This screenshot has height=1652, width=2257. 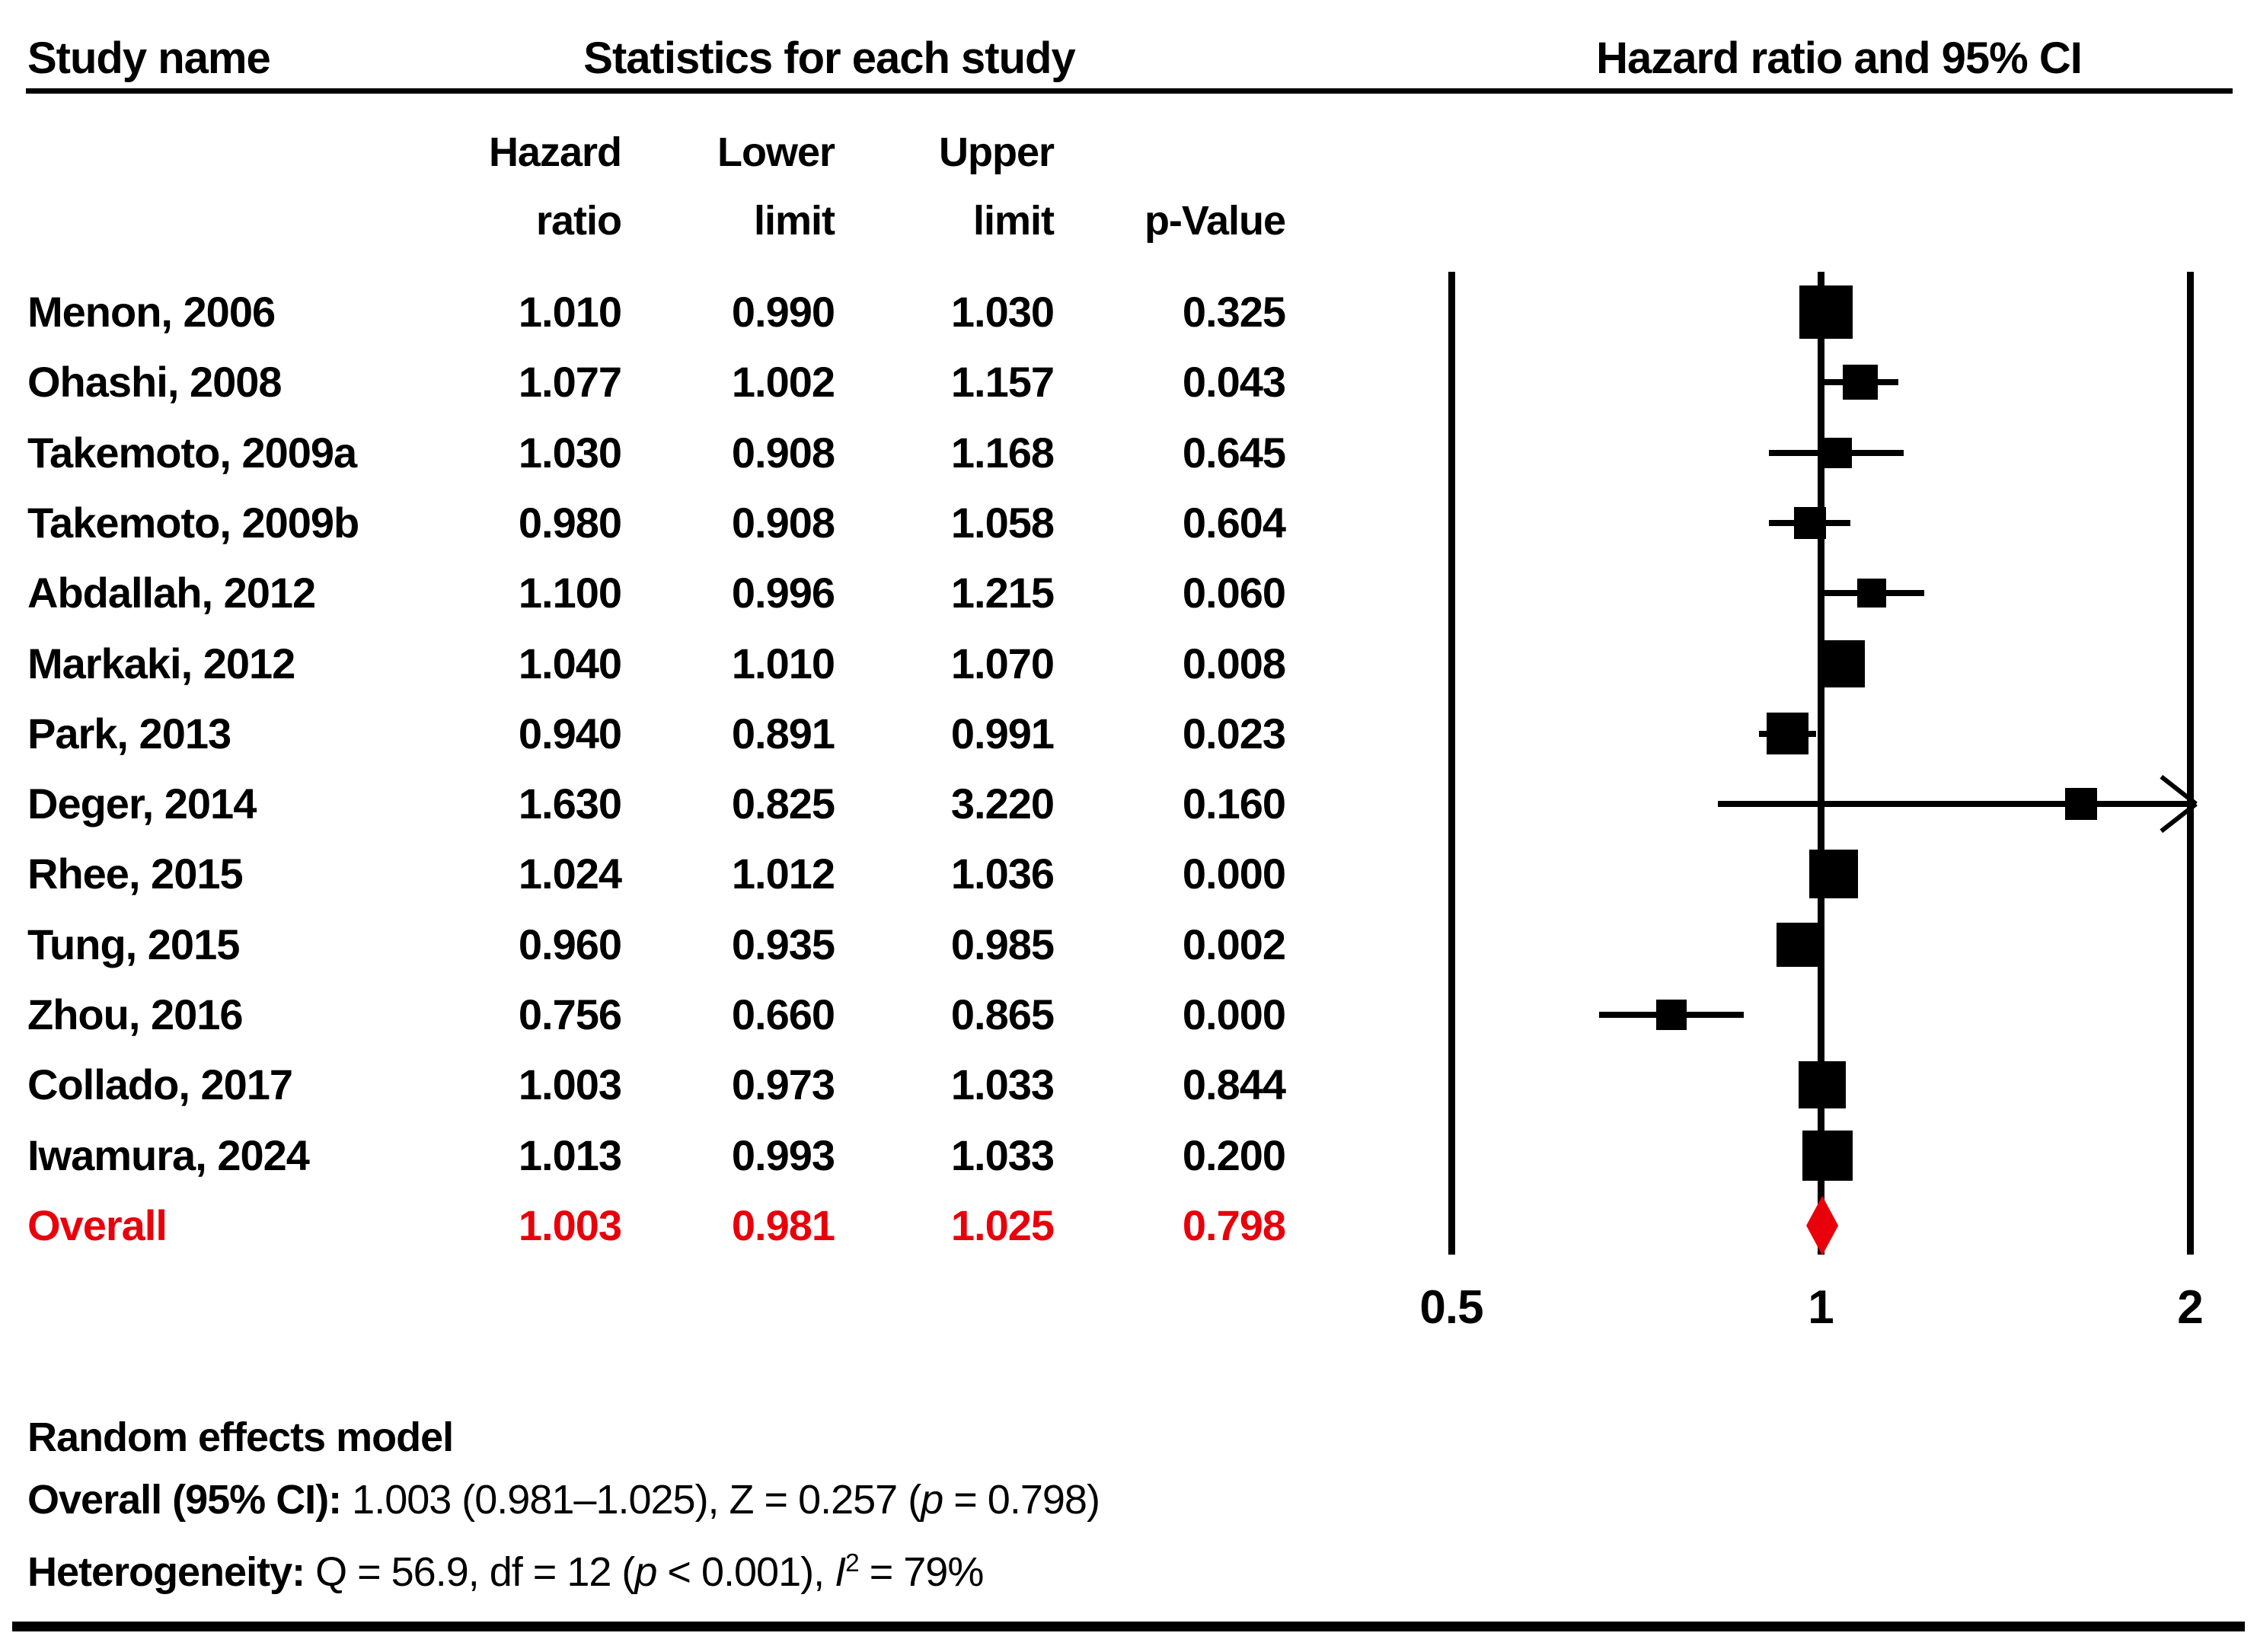 What do you see at coordinates (129, 733) in the screenshot?
I see `study-name-cell: Park, 2013` at bounding box center [129, 733].